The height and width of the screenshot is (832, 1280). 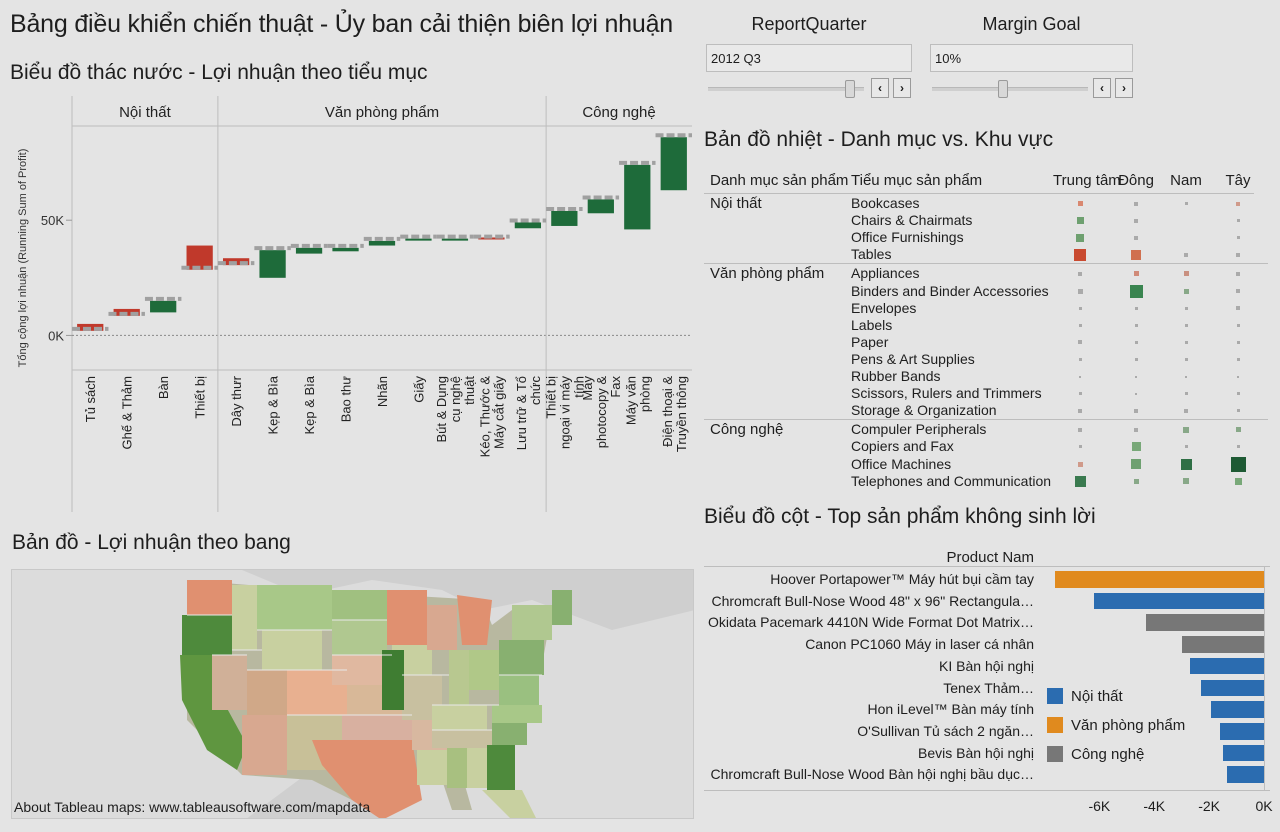 I want to click on state-ca, so click(x=213, y=712).